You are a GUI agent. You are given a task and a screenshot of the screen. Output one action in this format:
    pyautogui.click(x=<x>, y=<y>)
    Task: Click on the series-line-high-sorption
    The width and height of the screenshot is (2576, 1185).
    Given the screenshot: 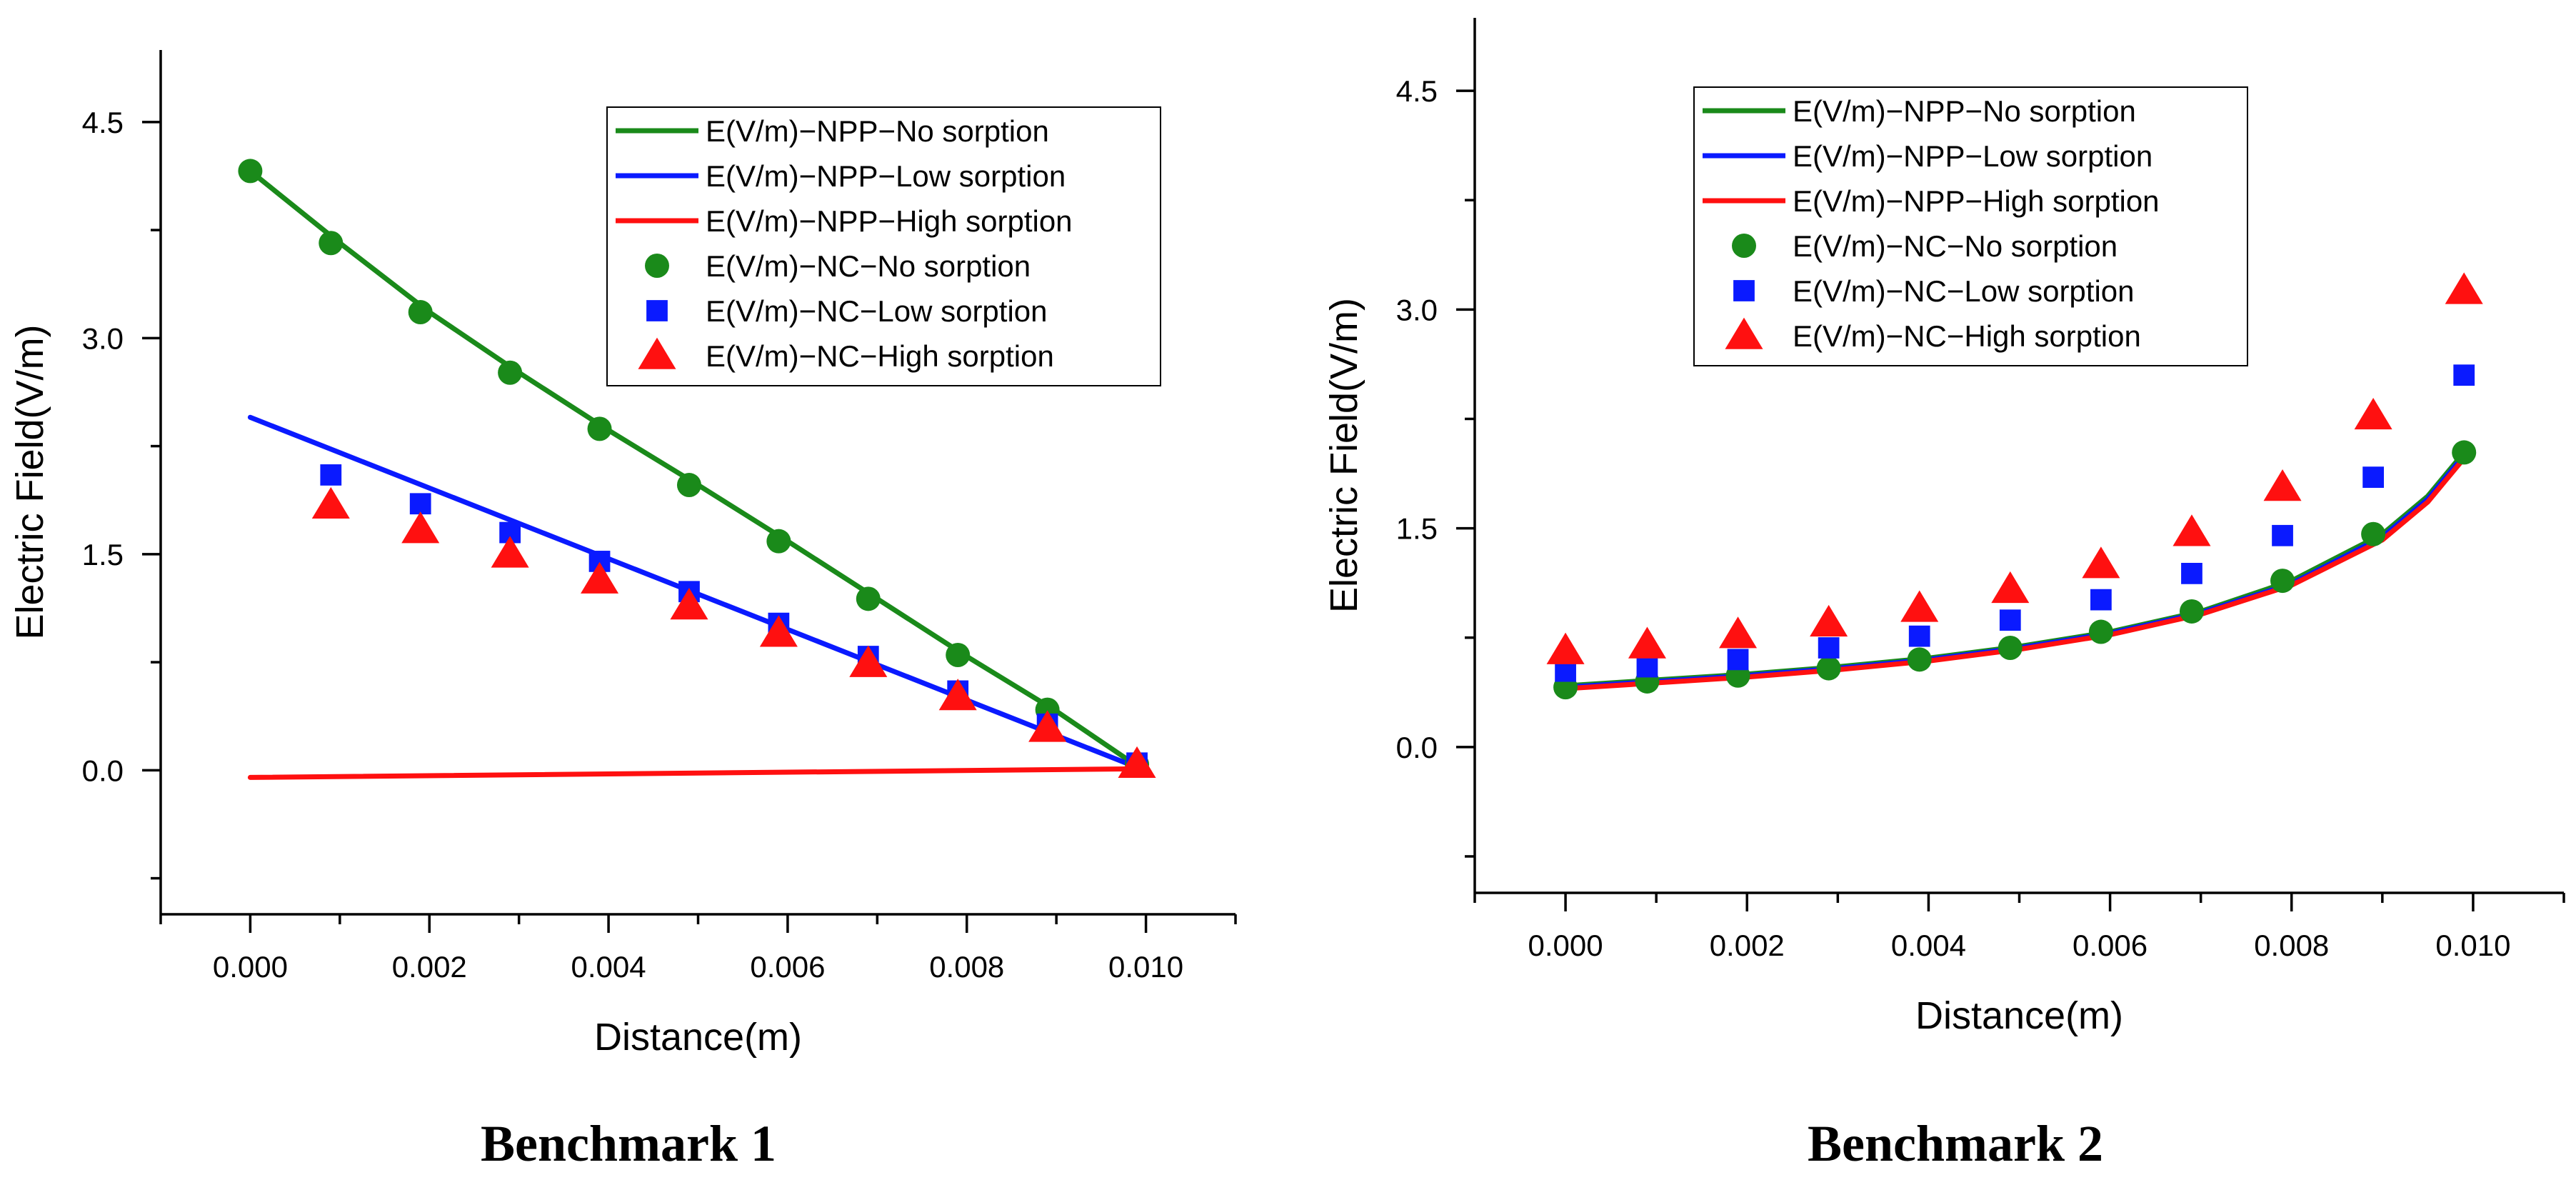 What is the action you would take?
    pyautogui.click(x=693, y=773)
    